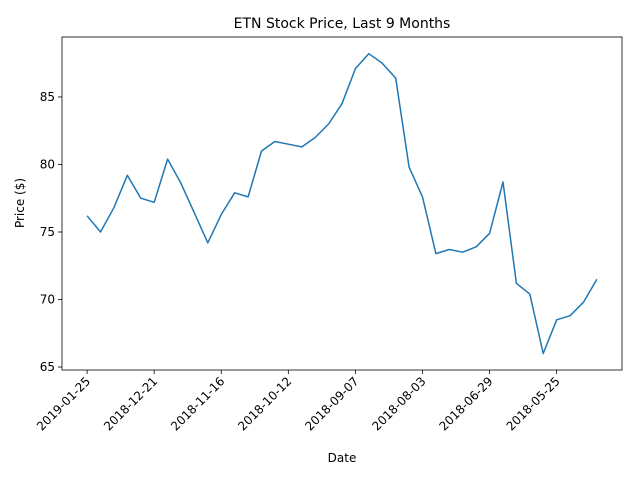 The height and width of the screenshot is (480, 640). Describe the element at coordinates (47, 164) in the screenshot. I see `y-tick-label: 80` at that location.